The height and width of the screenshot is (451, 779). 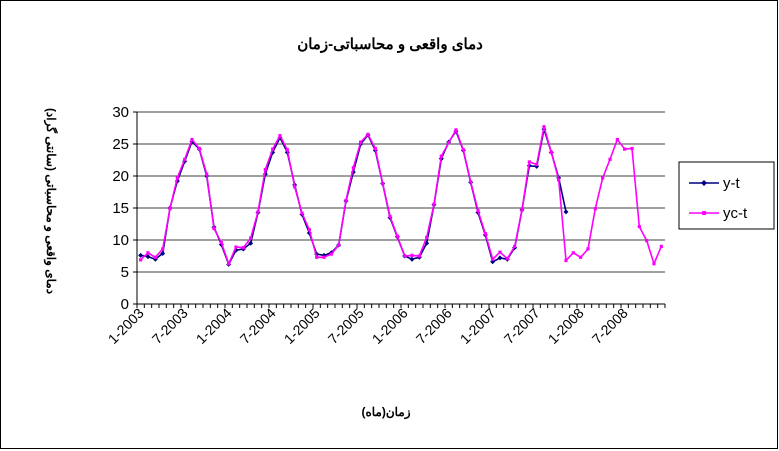 I want to click on legend: y-t yc-t, so click(x=726, y=195).